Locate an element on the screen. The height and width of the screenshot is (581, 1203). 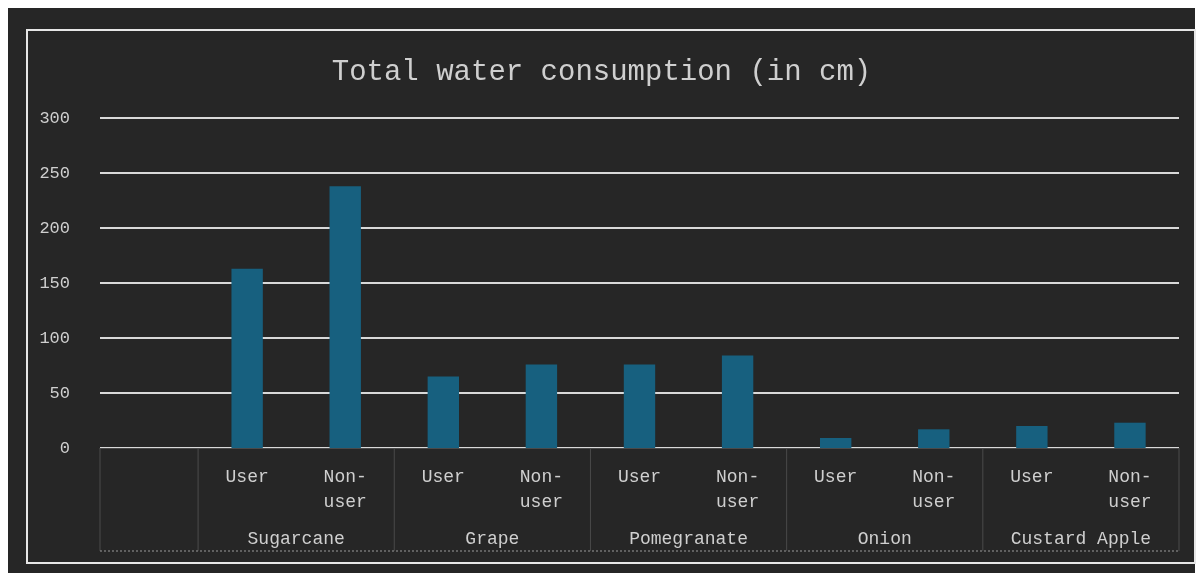
text: Grape is located at coordinates (492, 539).